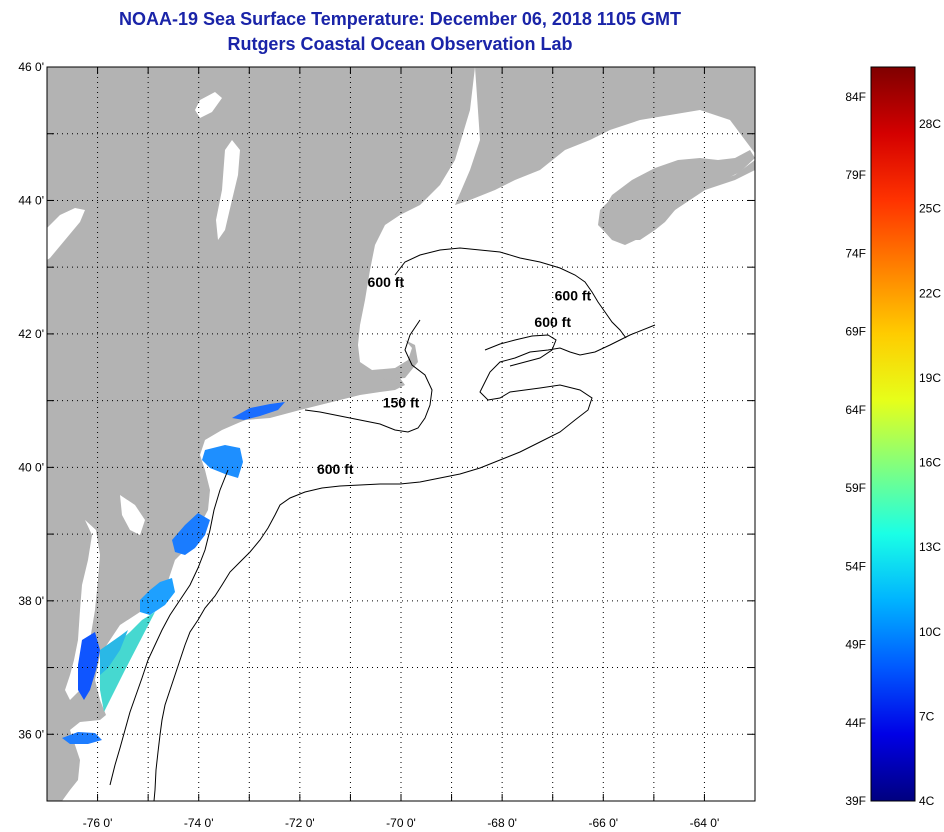 The image size is (944, 832). What do you see at coordinates (930, 124) in the screenshot?
I see `colorbar-celsius-label: 28C` at bounding box center [930, 124].